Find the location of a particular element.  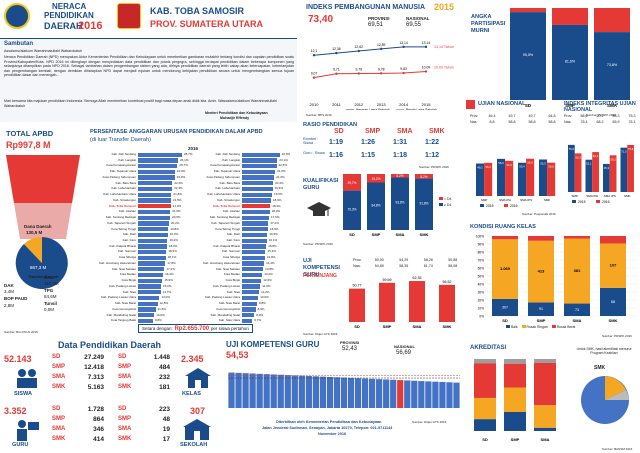

siswa-level: SMA is located at coordinates (59, 377).